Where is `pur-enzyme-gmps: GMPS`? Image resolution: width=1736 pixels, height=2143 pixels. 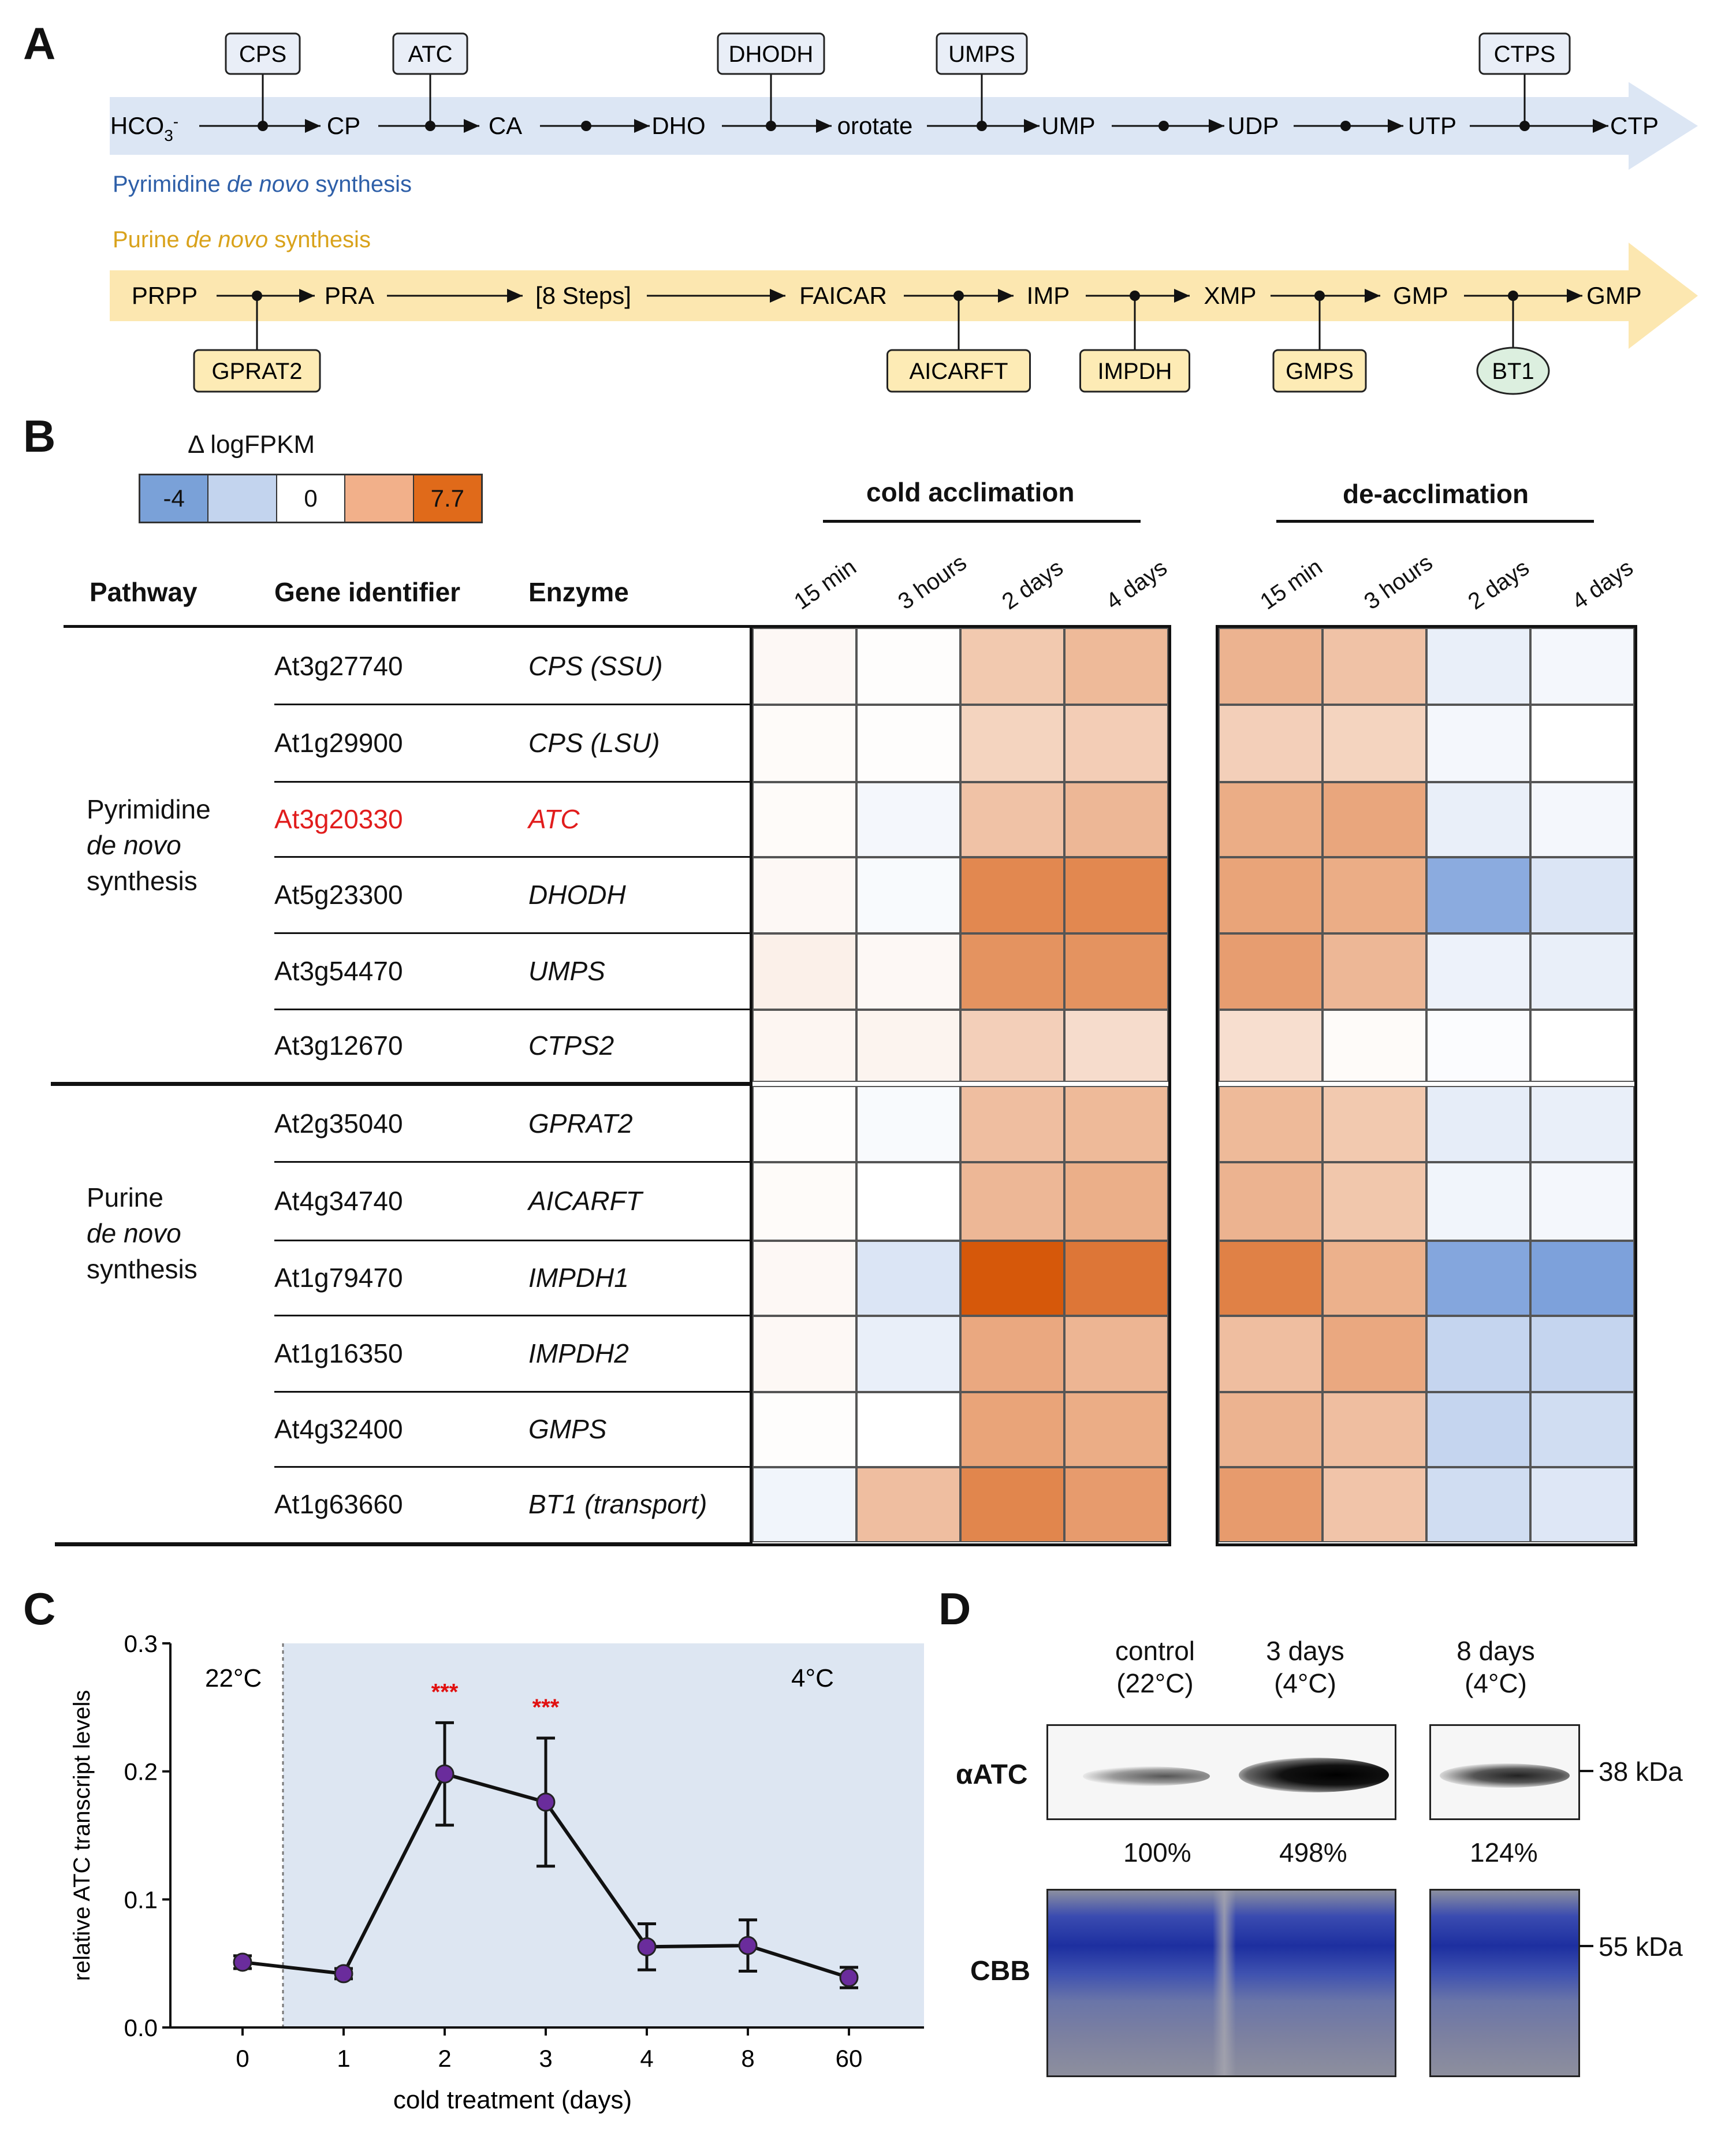 pur-enzyme-gmps: GMPS is located at coordinates (1320, 371).